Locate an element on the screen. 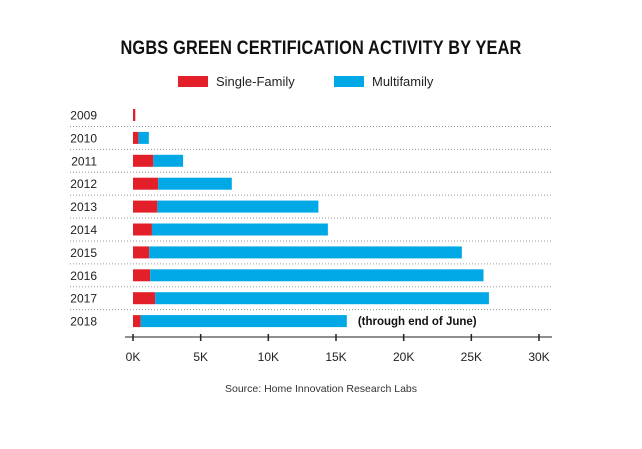 The height and width of the screenshot is (449, 642). legend-item-multifamily: Multifamily is located at coordinates (383, 81).